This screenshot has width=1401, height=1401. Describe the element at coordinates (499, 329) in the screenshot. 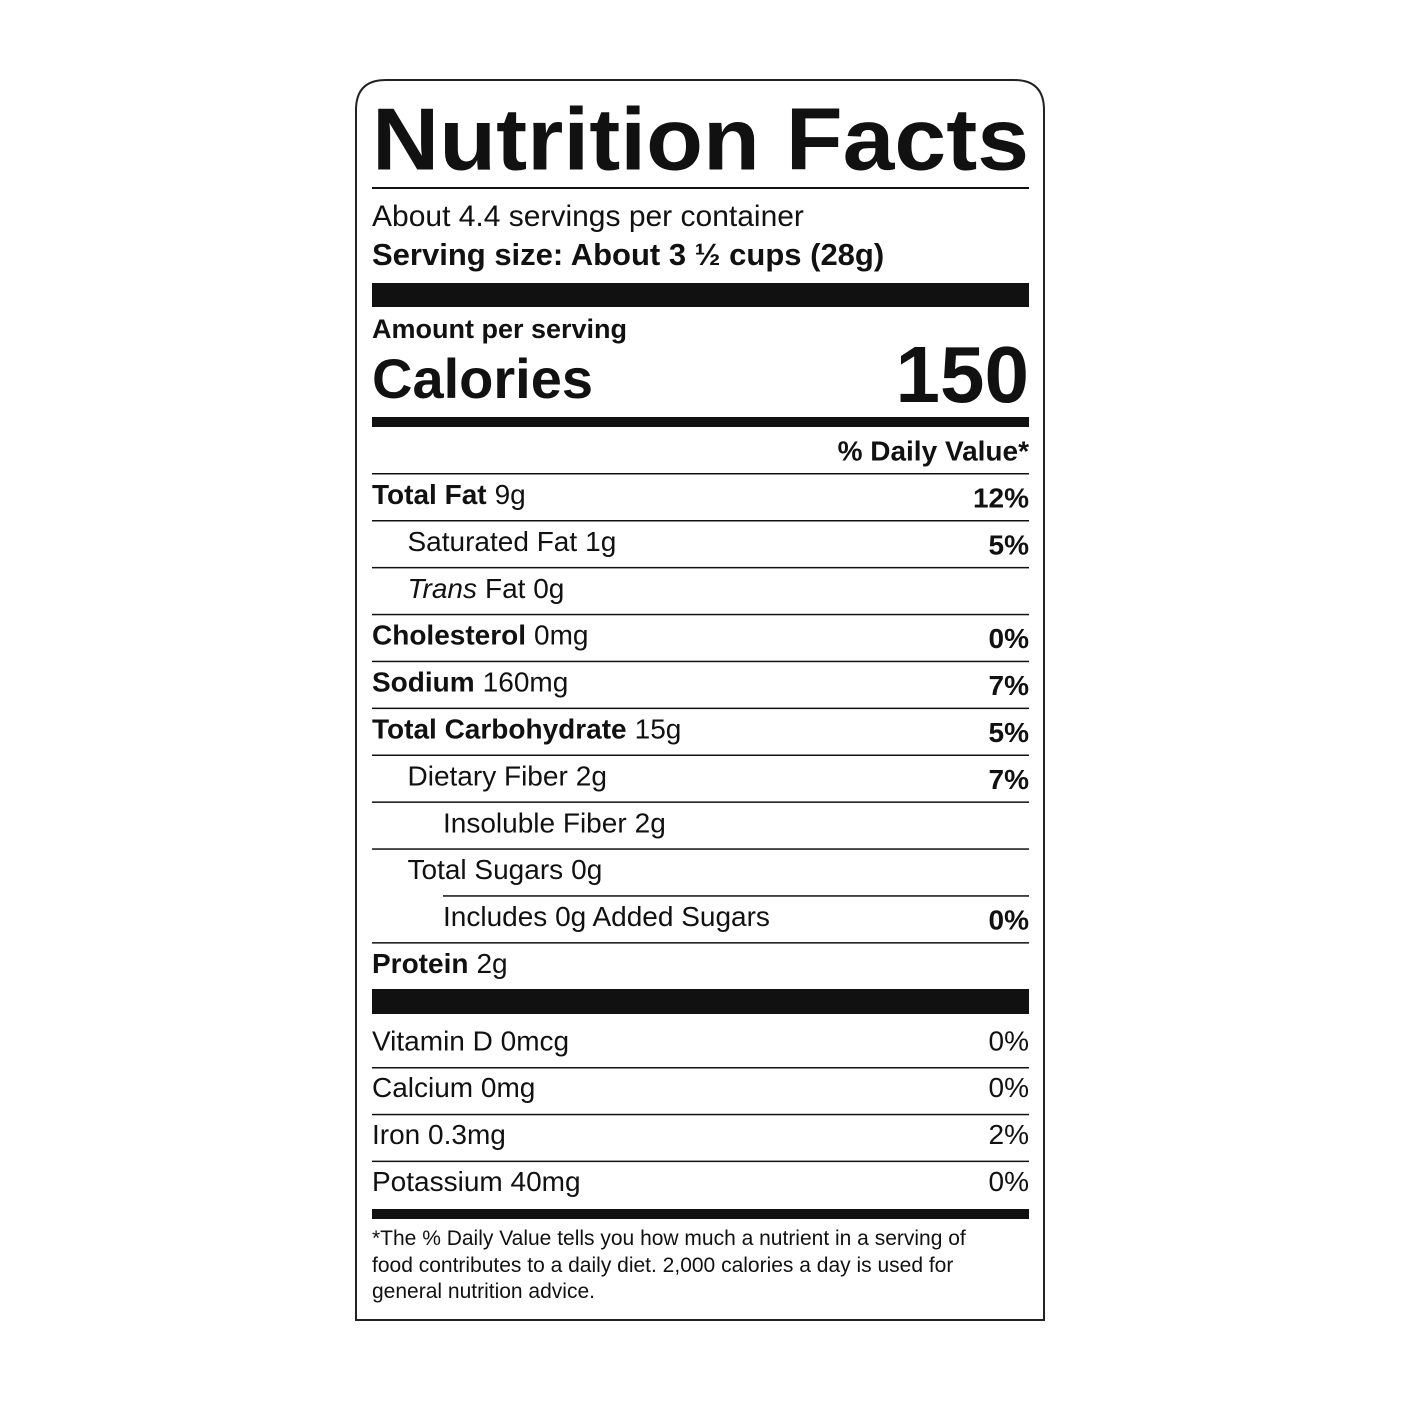

I see `amount-per-serving: Amount per serving` at that location.